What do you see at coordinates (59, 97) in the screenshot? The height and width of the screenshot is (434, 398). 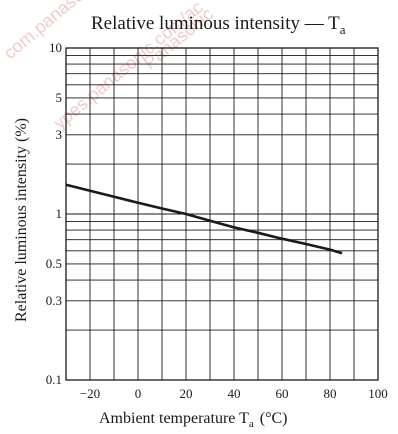 I see `y-tick-label: 5` at bounding box center [59, 97].